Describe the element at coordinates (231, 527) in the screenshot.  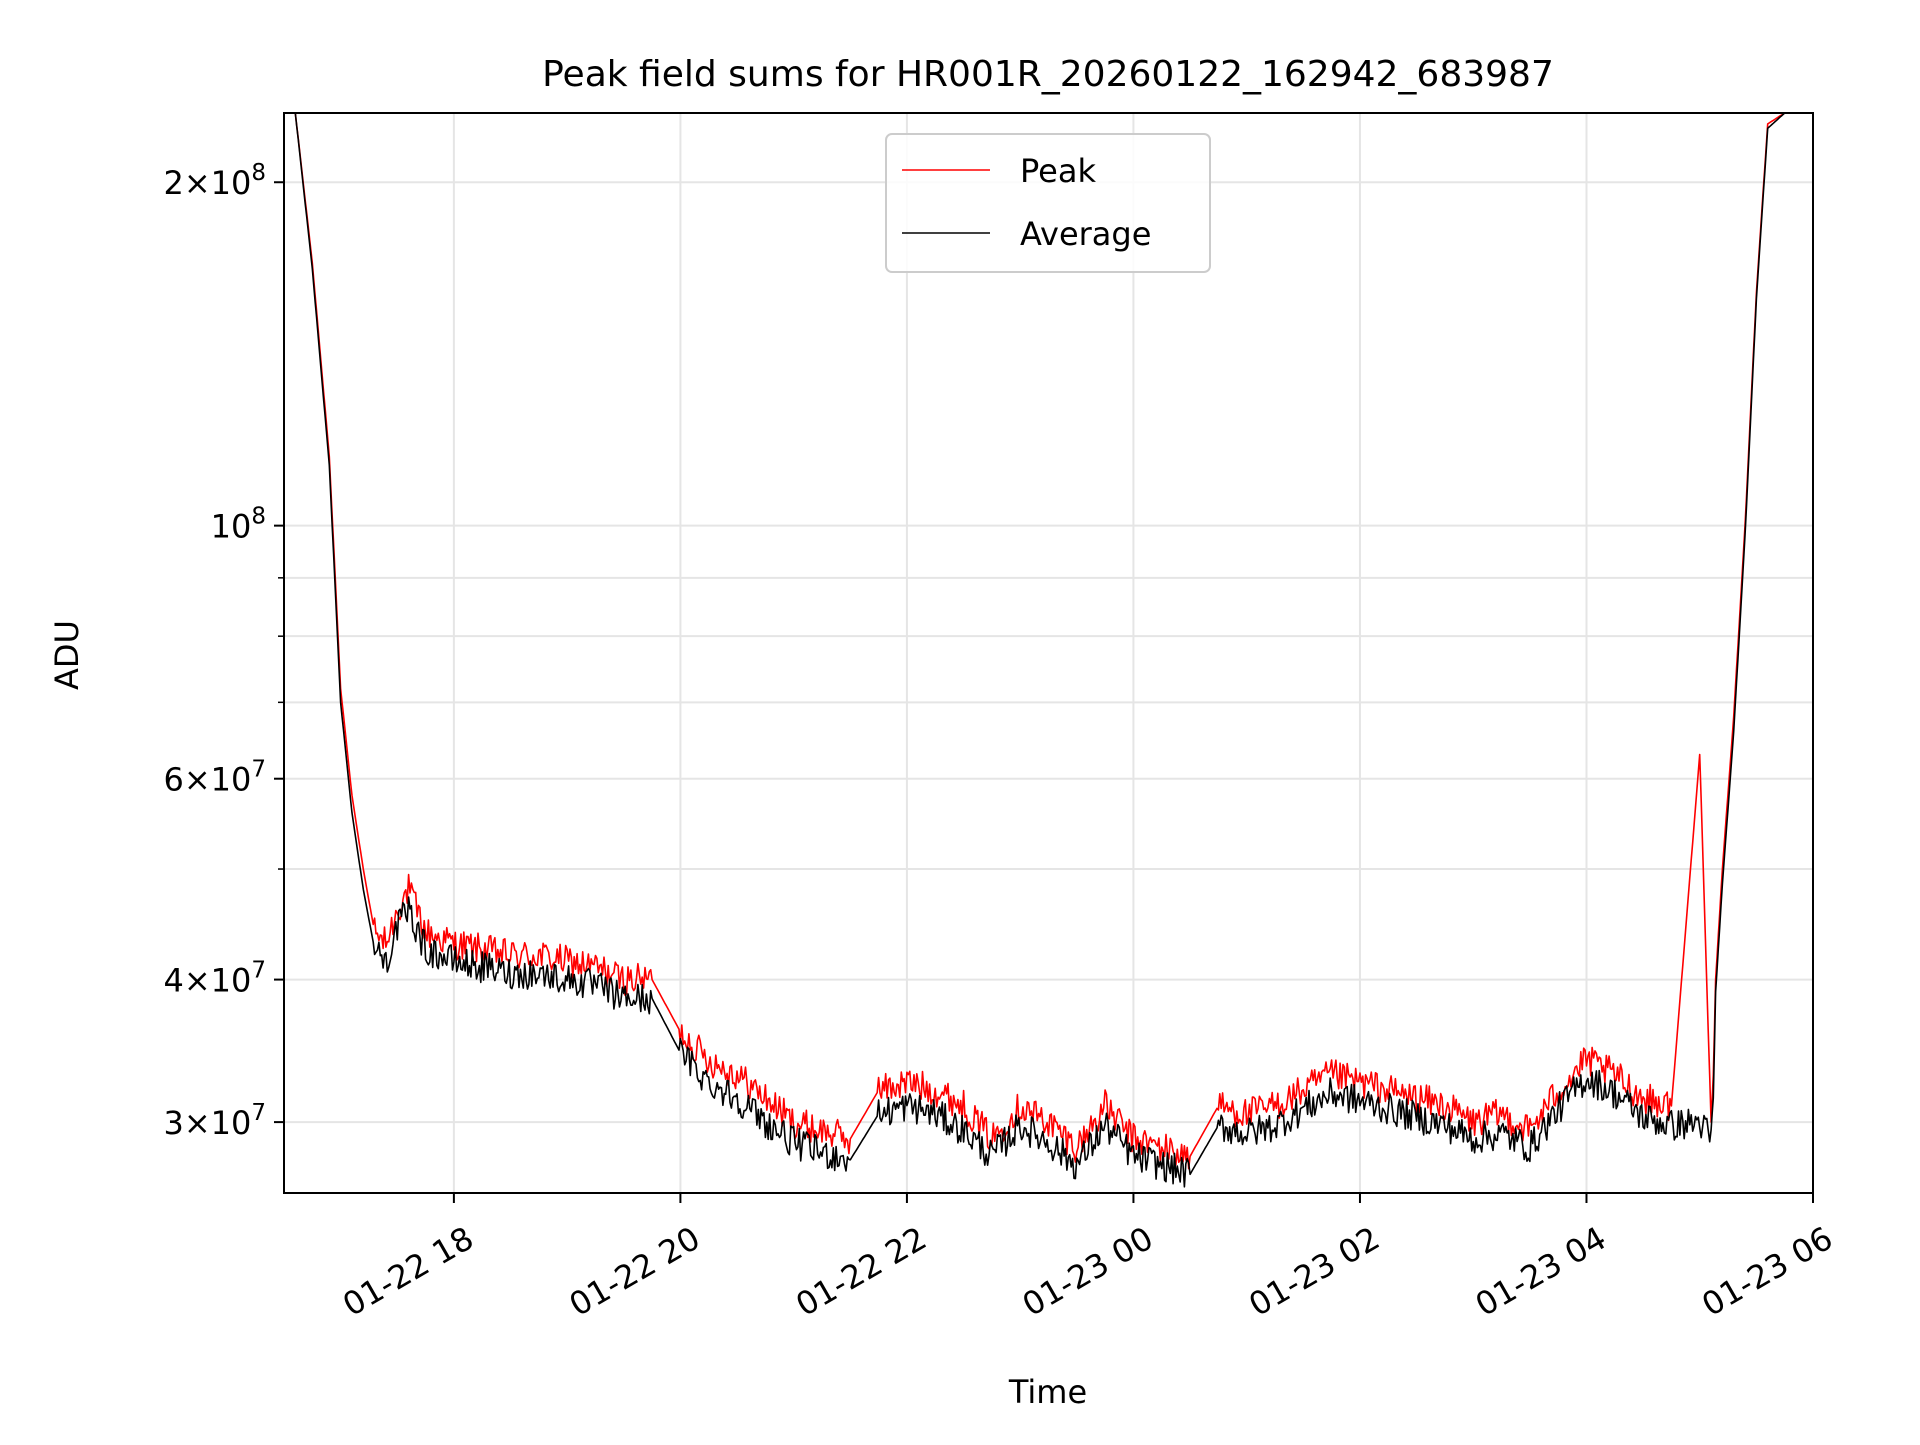
I see `y-tick-mantissa: 10` at that location.